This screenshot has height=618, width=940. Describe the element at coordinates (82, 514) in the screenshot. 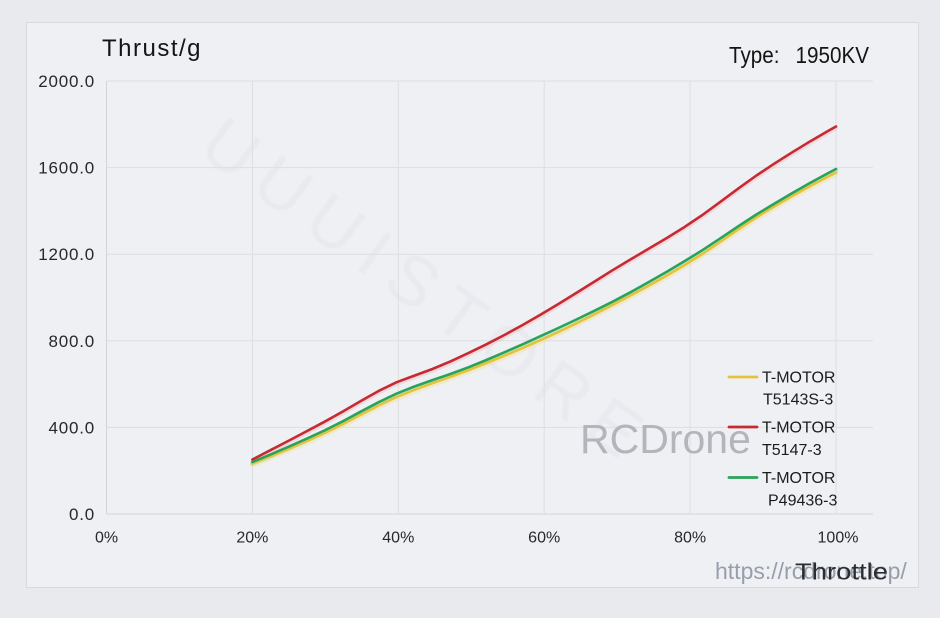

I see `svg-text: 0.0` at that location.